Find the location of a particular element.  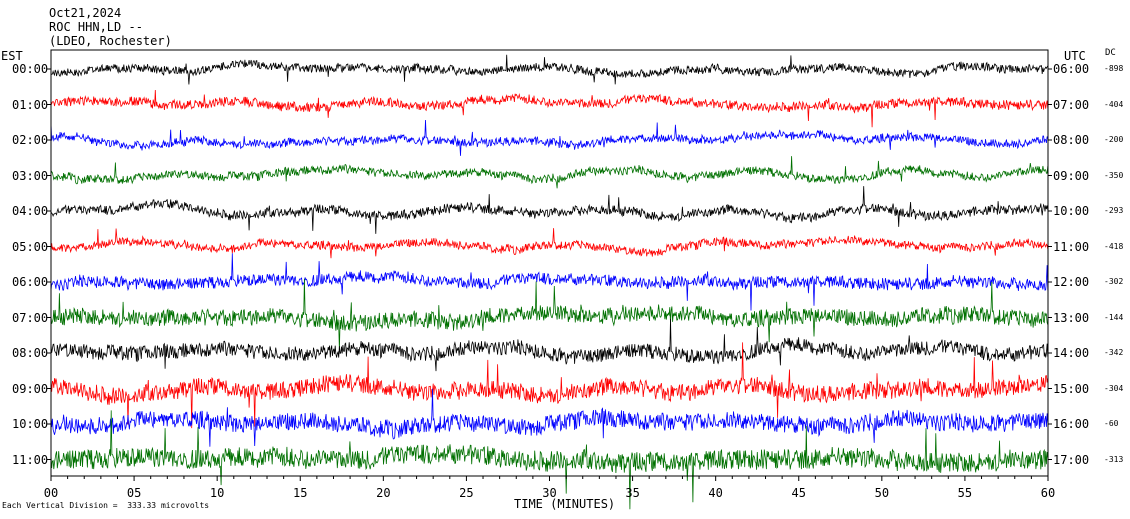

x-tick-label: 20 is located at coordinates (383, 493).